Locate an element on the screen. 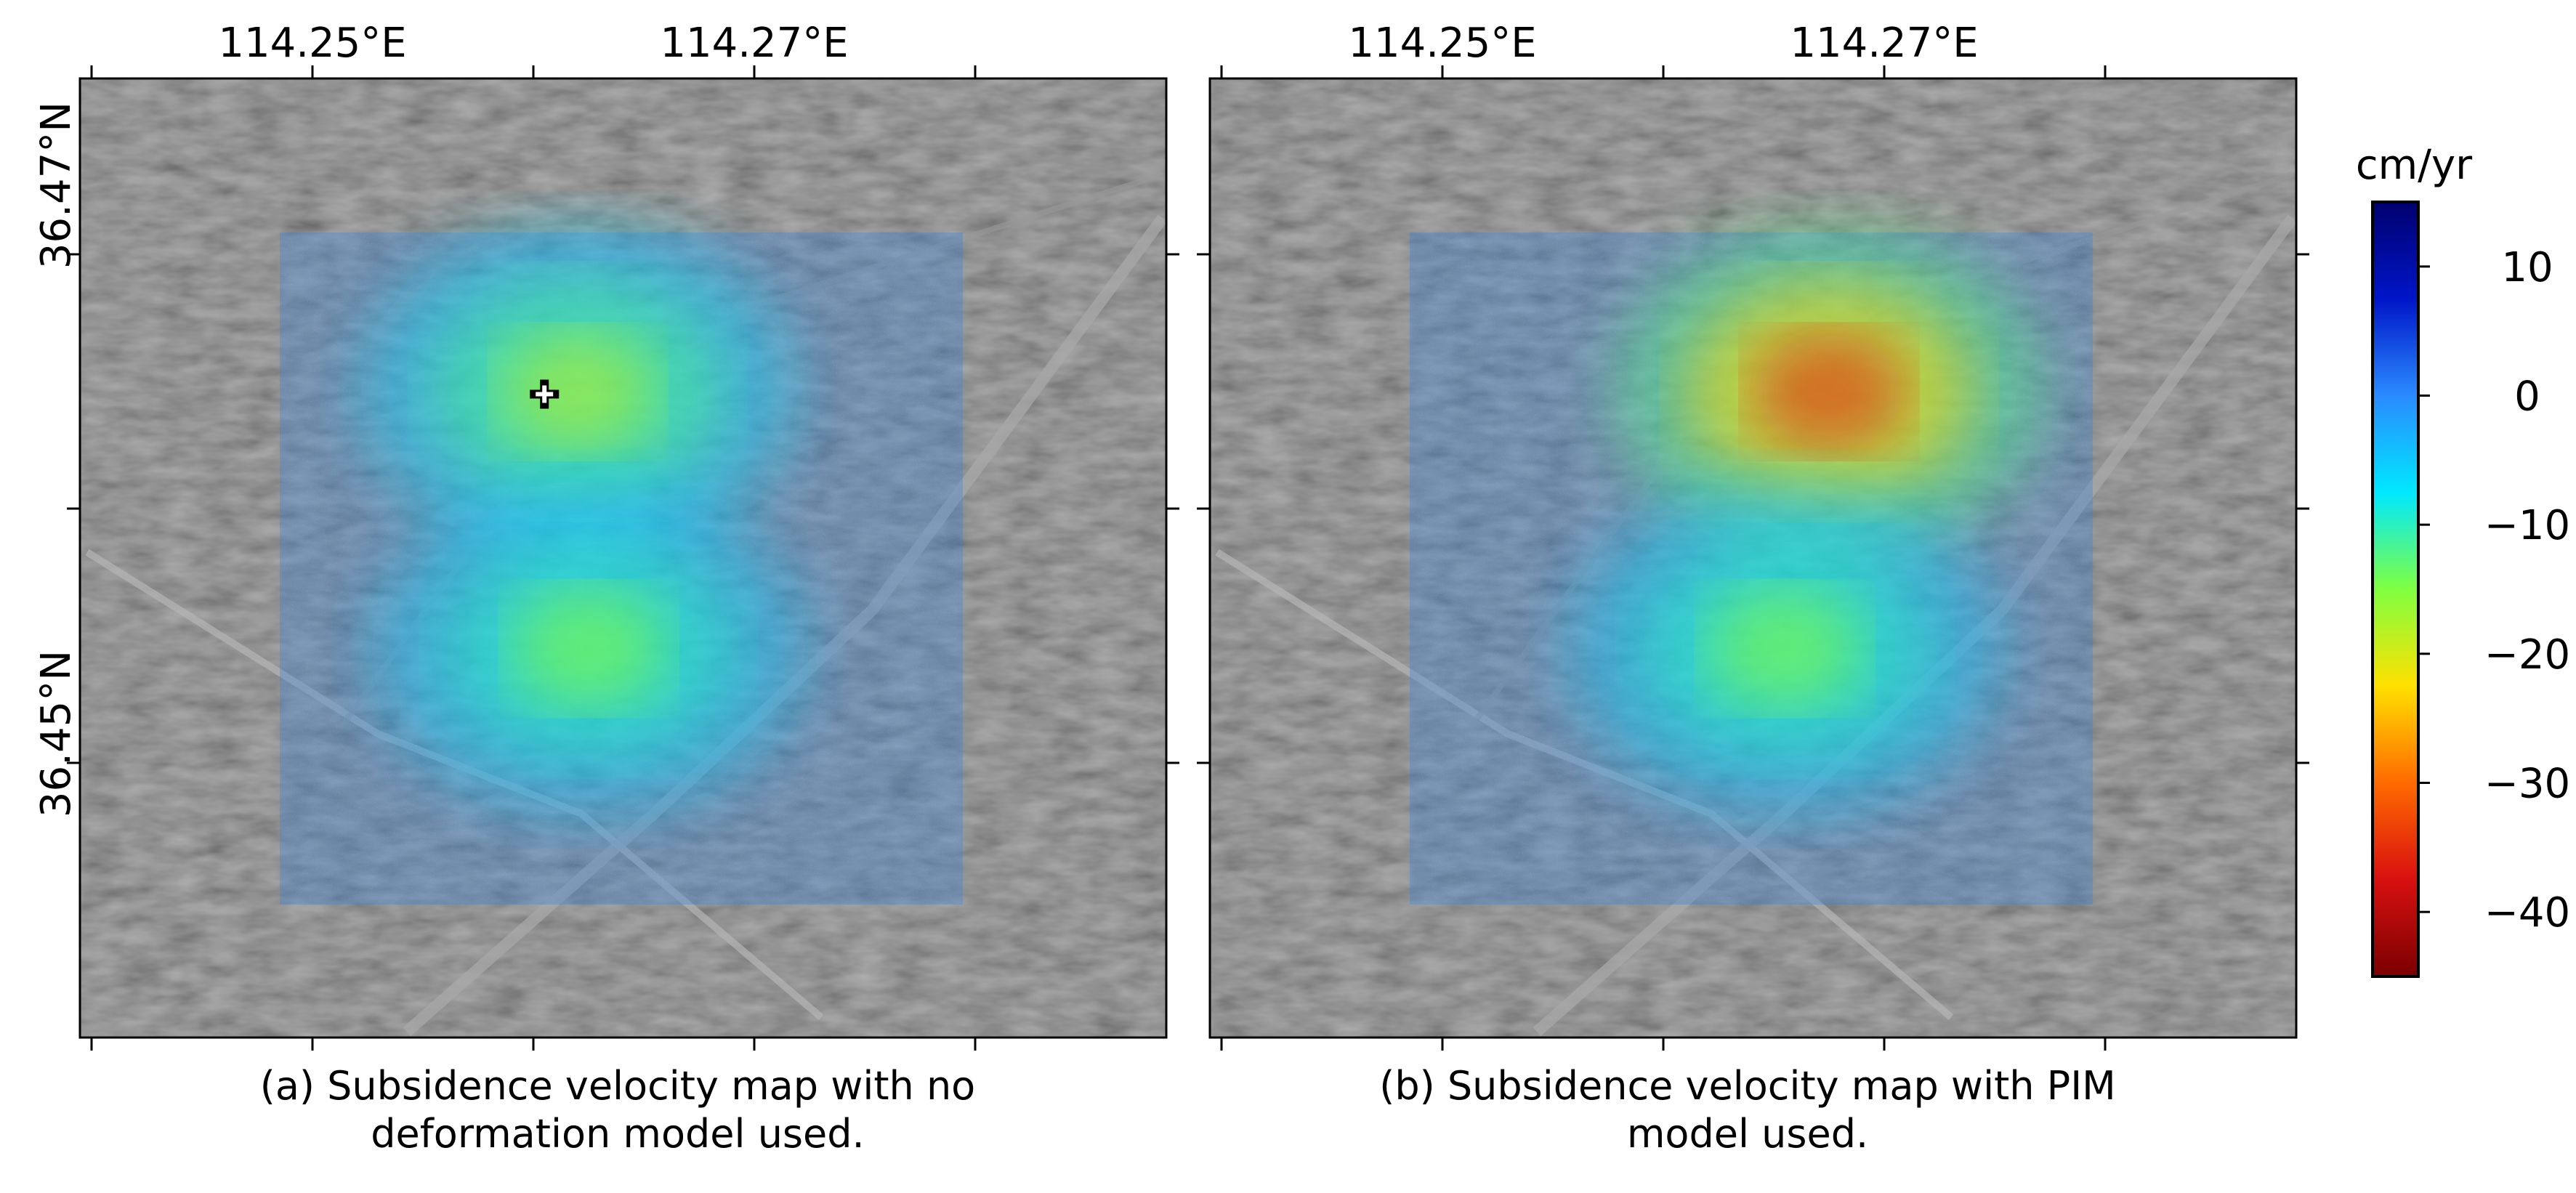 The image size is (2576, 1193). colorbar-unit-label: cm/yr is located at coordinates (2414, 165).